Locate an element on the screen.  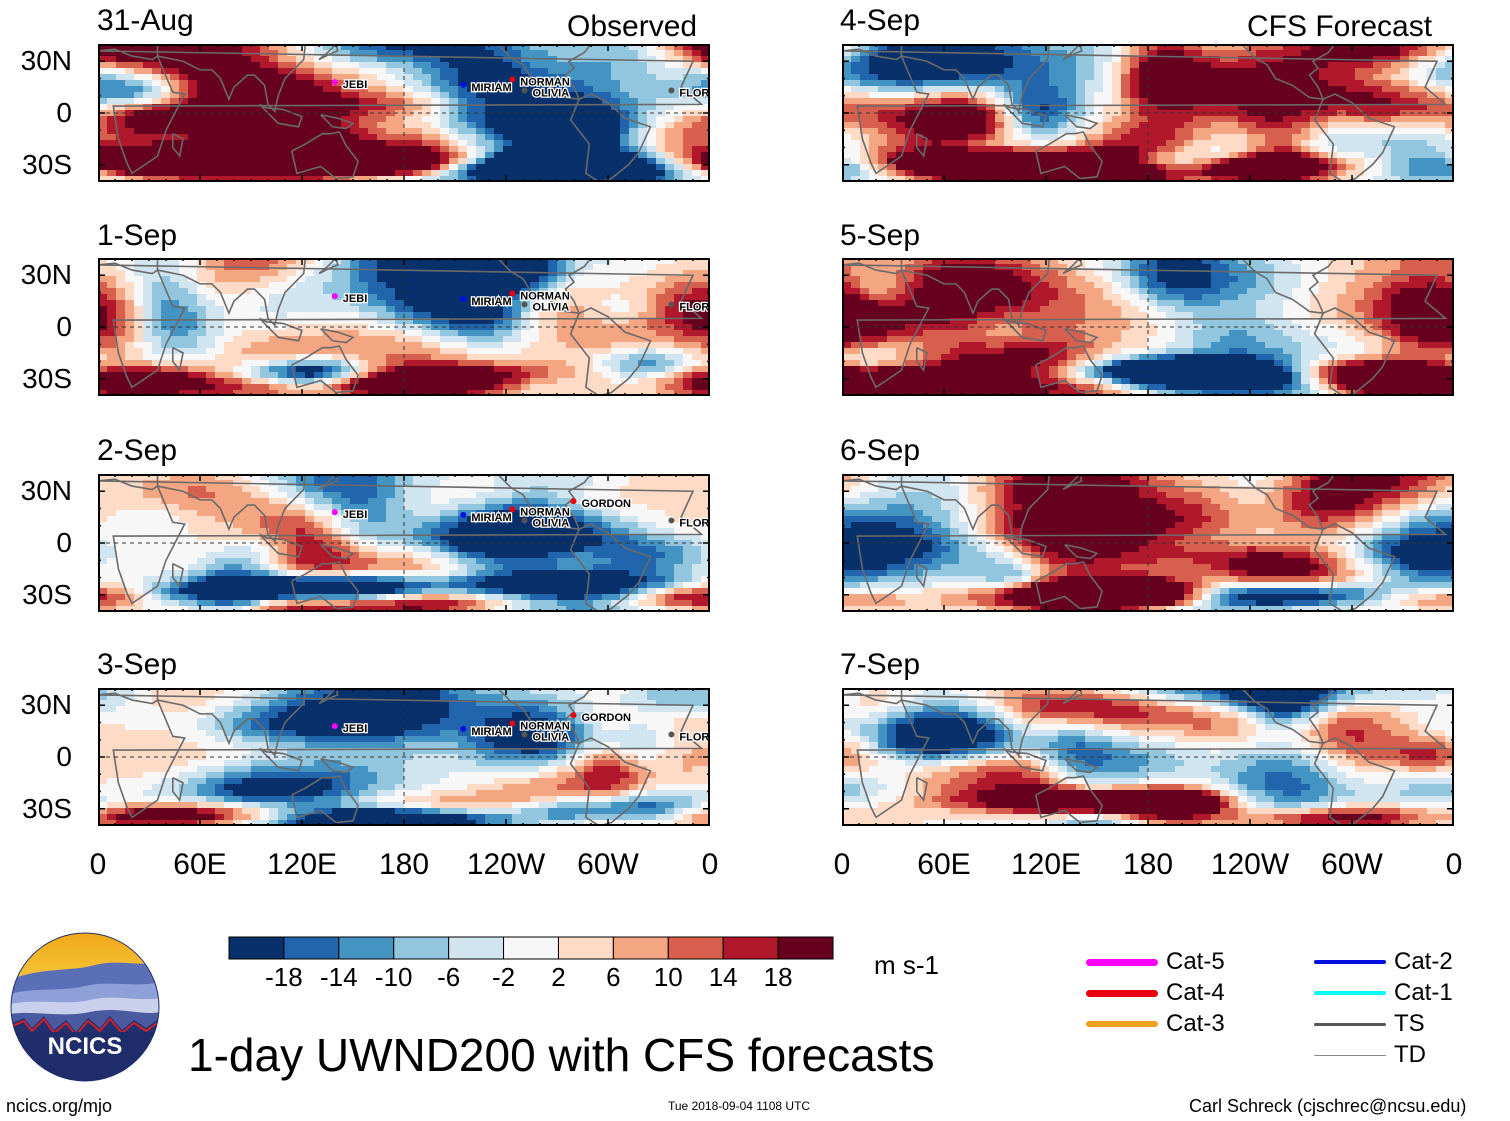
date-label-fc-1: 5-Sep is located at coordinates (880, 235).